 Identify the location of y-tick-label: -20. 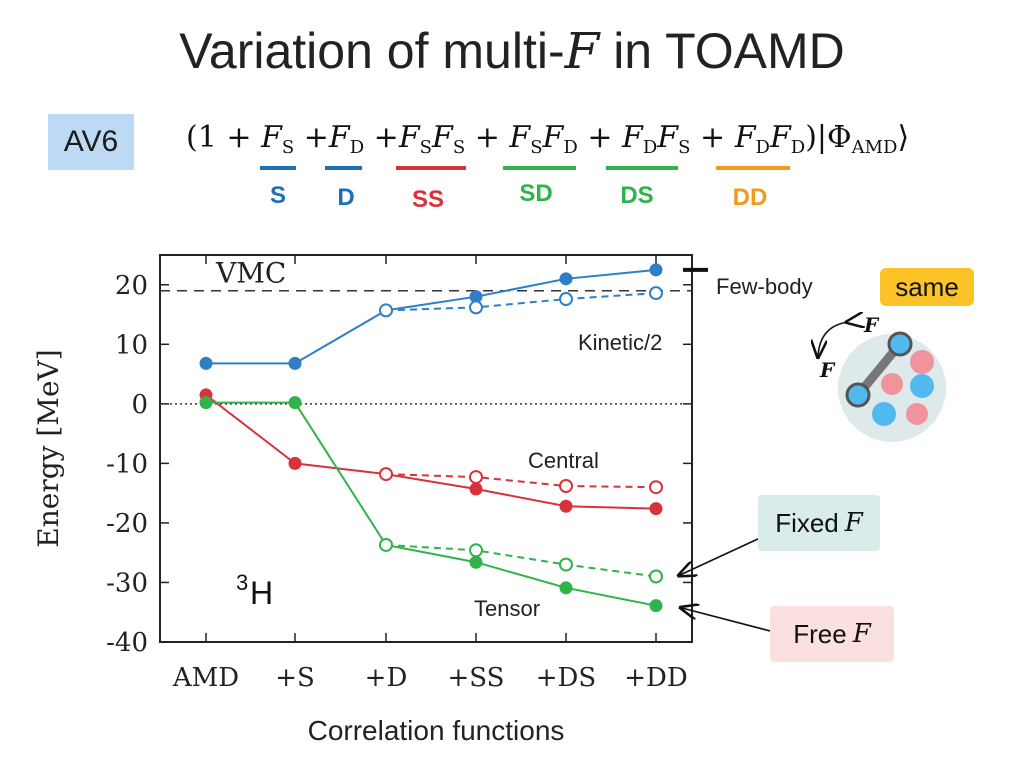
(127, 524).